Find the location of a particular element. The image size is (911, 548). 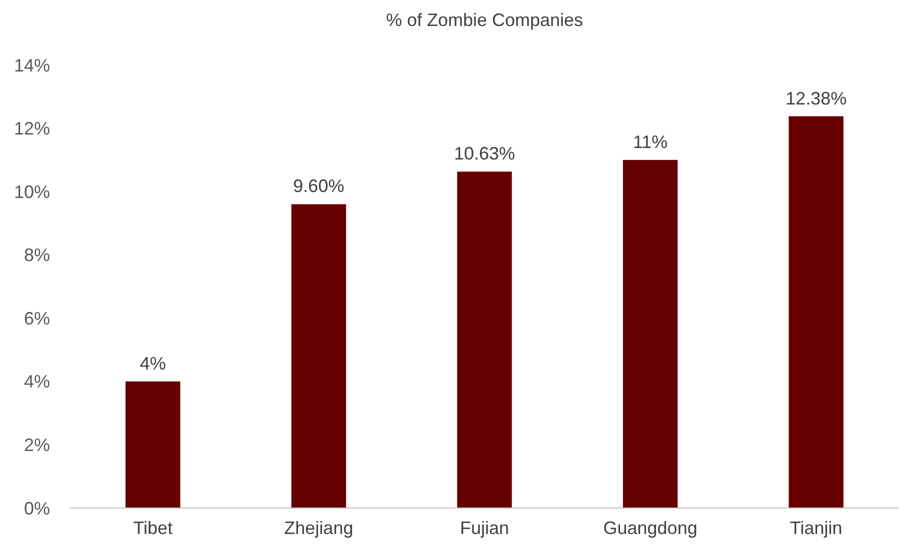

data-label: 4% is located at coordinates (153, 363).